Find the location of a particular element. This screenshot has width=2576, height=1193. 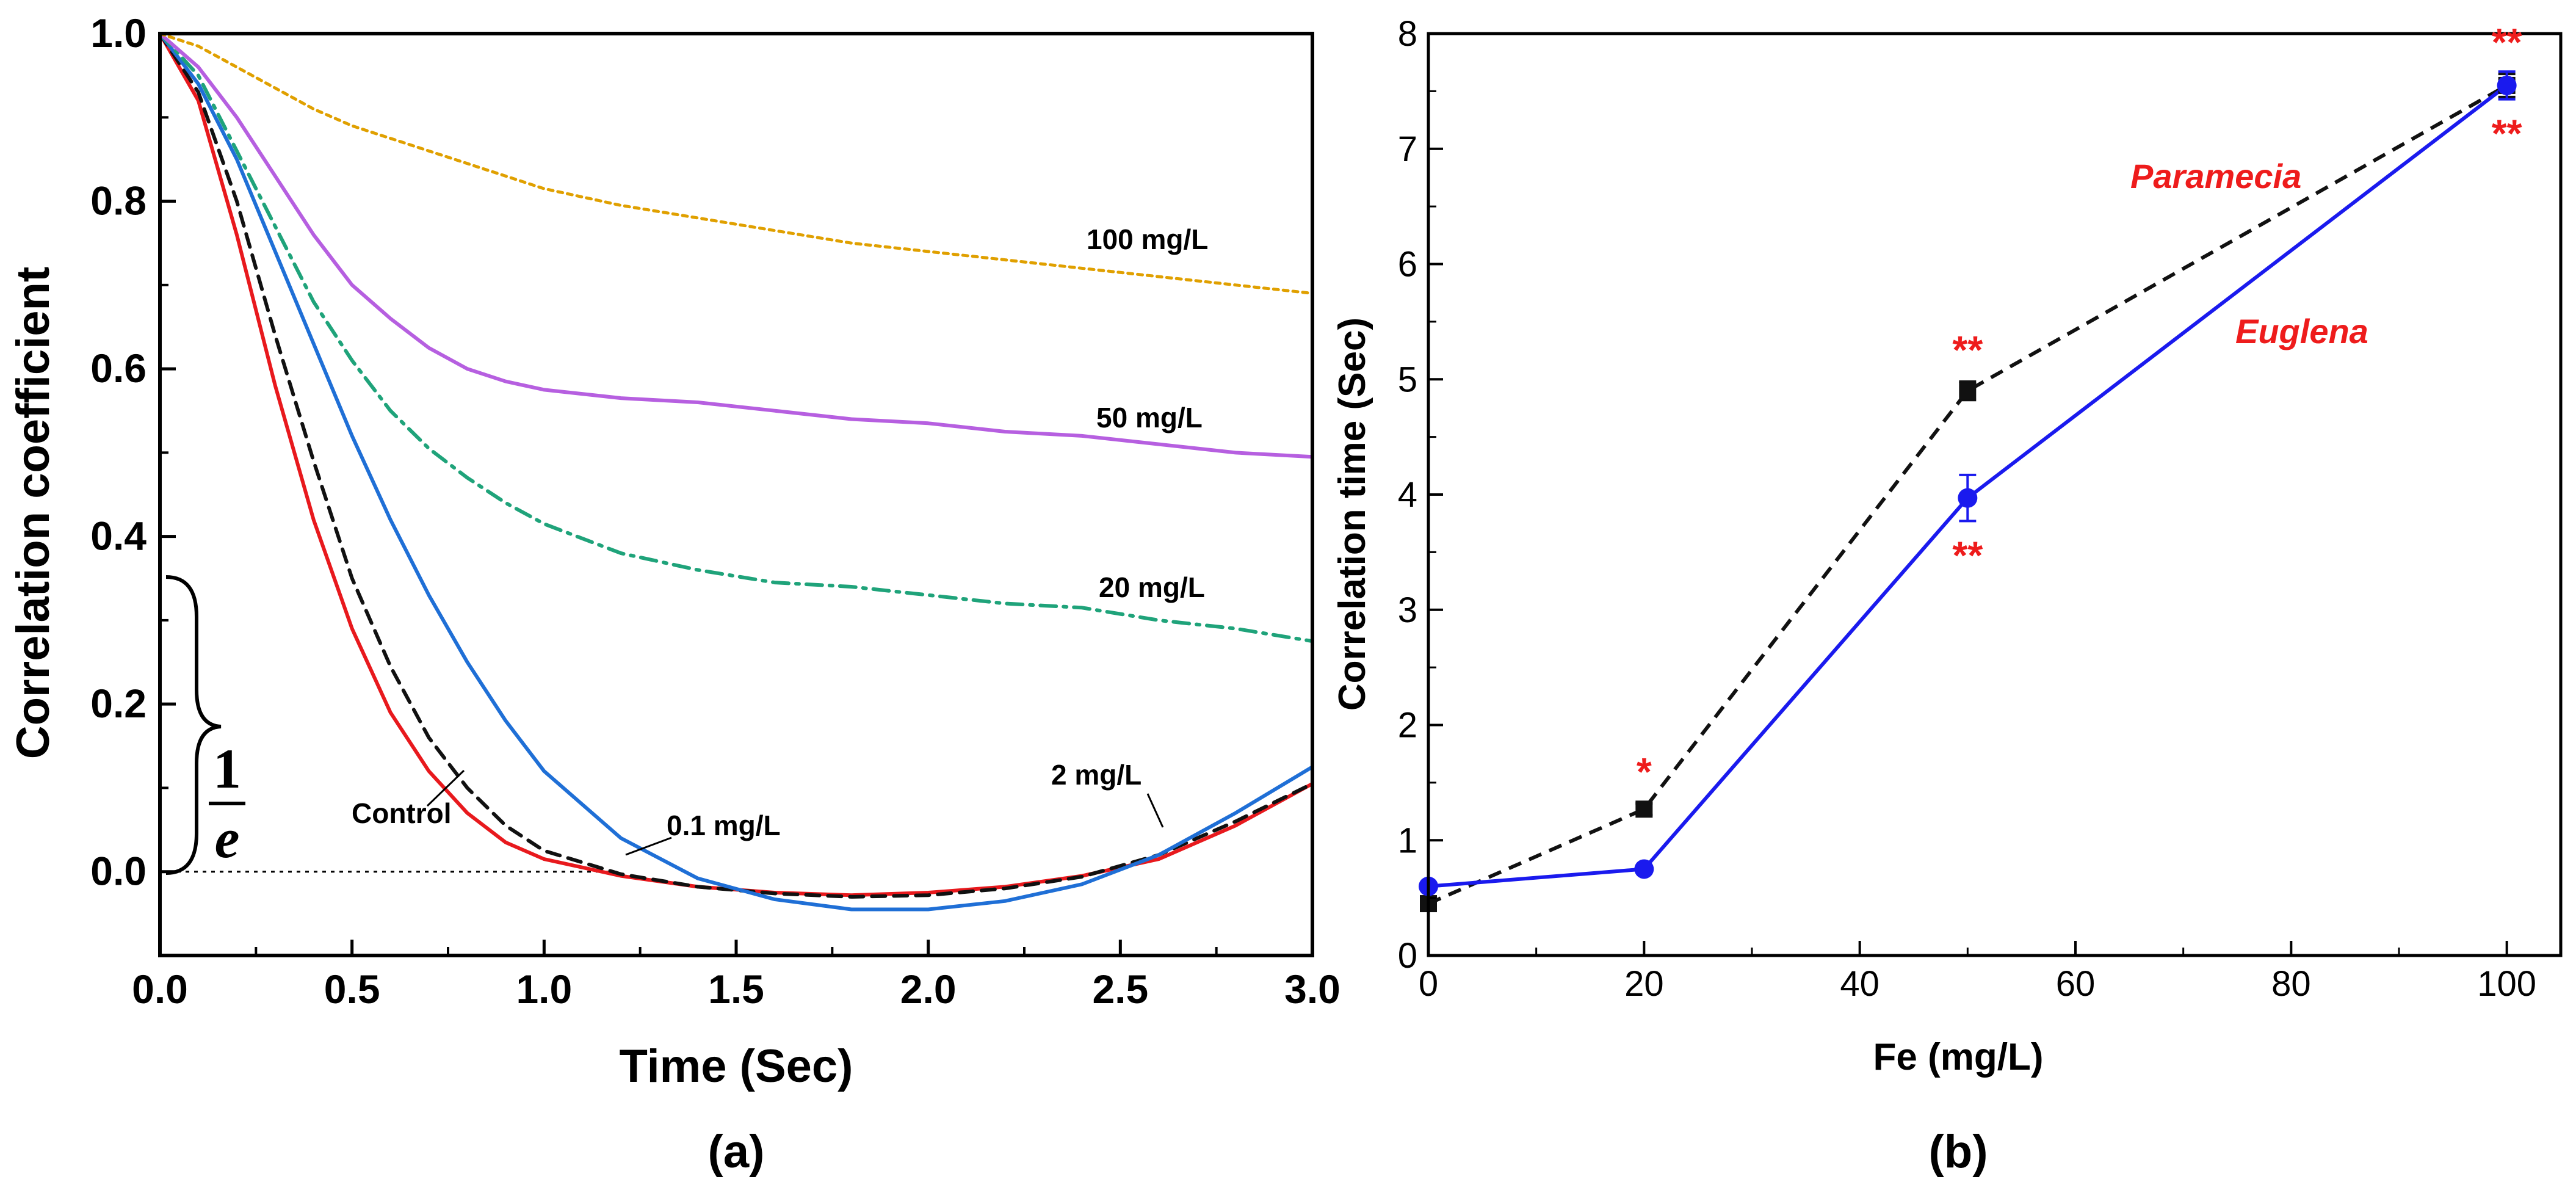

y-tick-label: 8 is located at coordinates (1407, 34).